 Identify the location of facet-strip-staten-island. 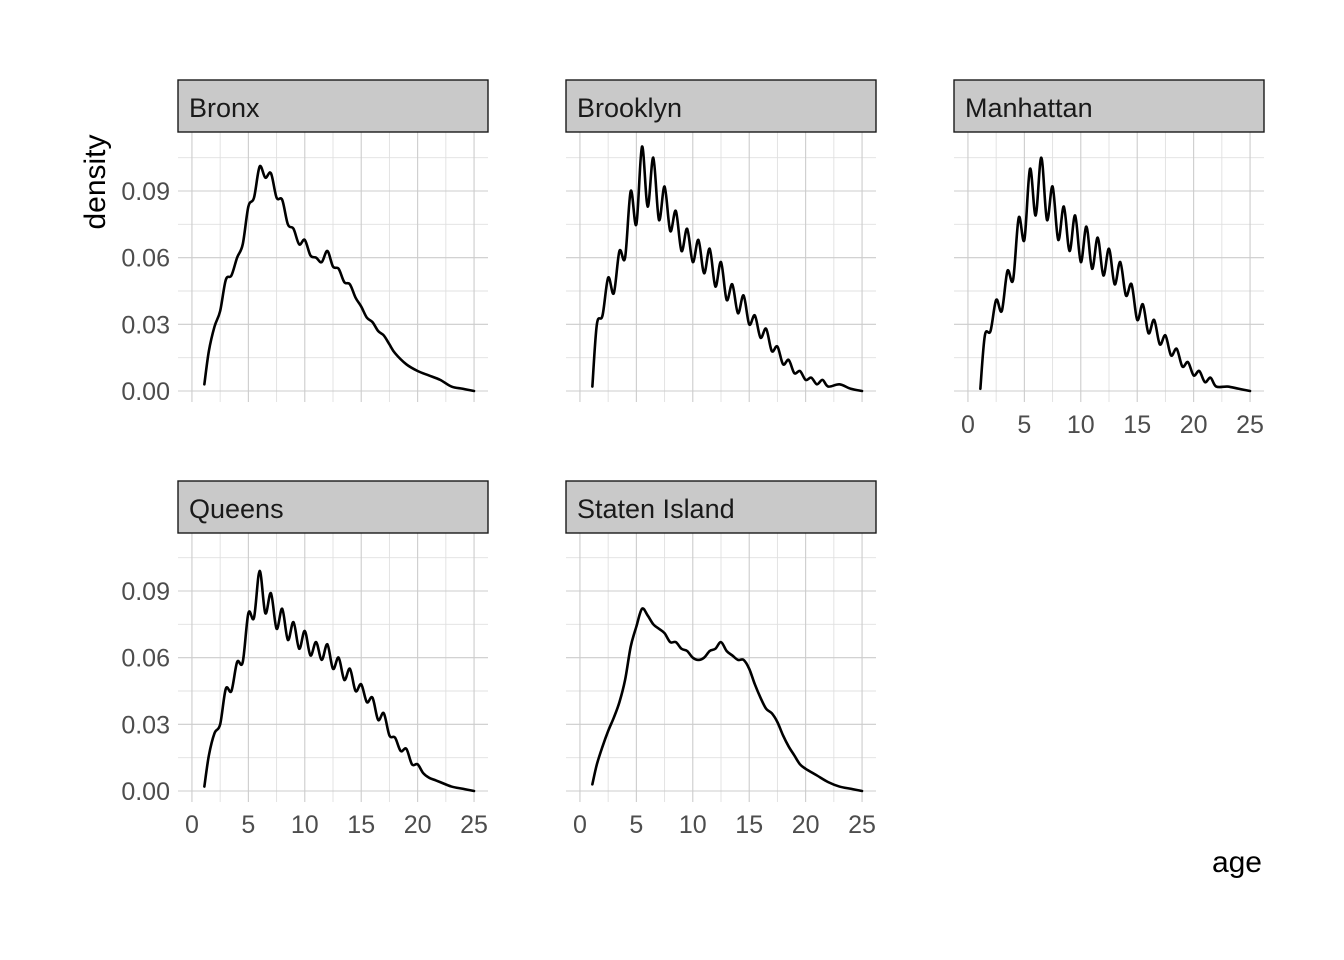
(721, 507).